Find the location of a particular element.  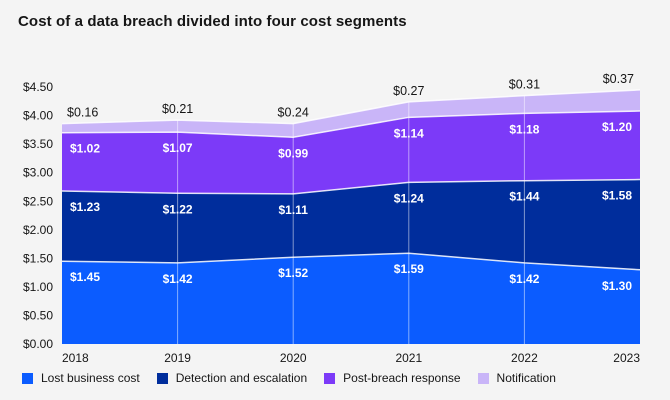

separator-post-breach-response is located at coordinates (351, 124).